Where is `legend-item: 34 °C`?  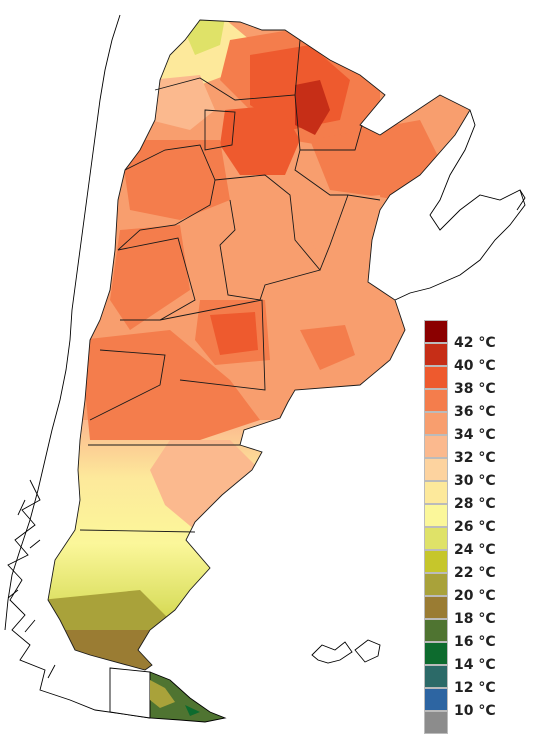
legend-item: 34 °C is located at coordinates (479, 427).